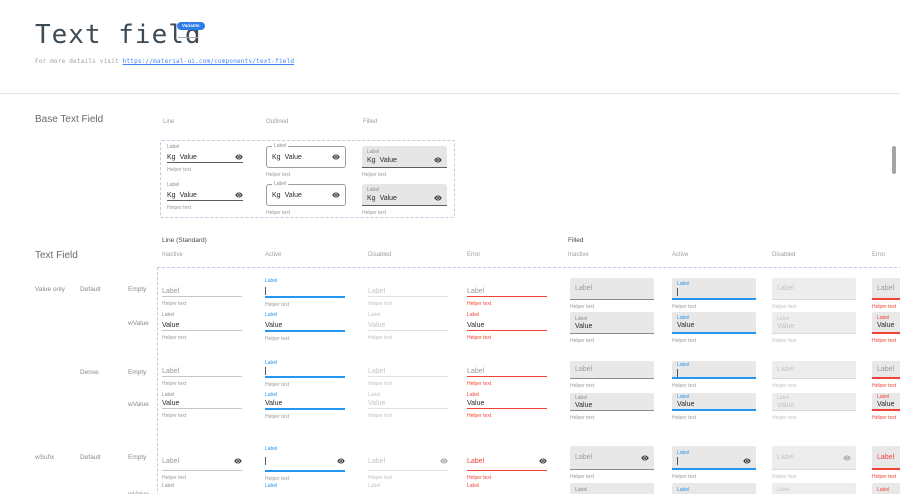  Describe the element at coordinates (306, 155) in the screenshot. I see `outlined-box: Label Kg Value` at that location.